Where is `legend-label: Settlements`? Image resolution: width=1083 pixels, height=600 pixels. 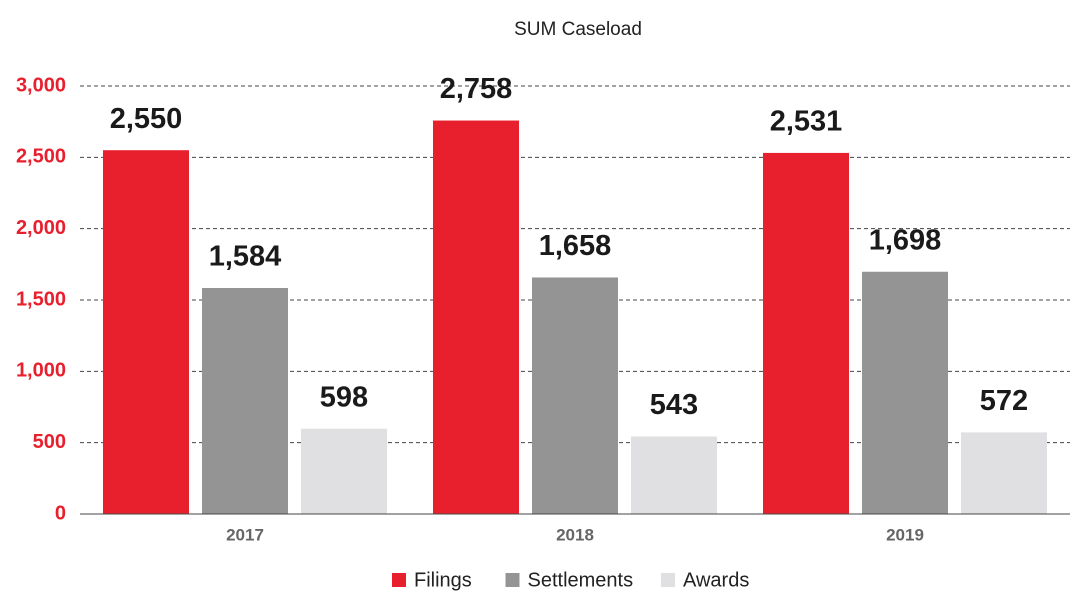
legend-label: Settlements is located at coordinates (581, 580).